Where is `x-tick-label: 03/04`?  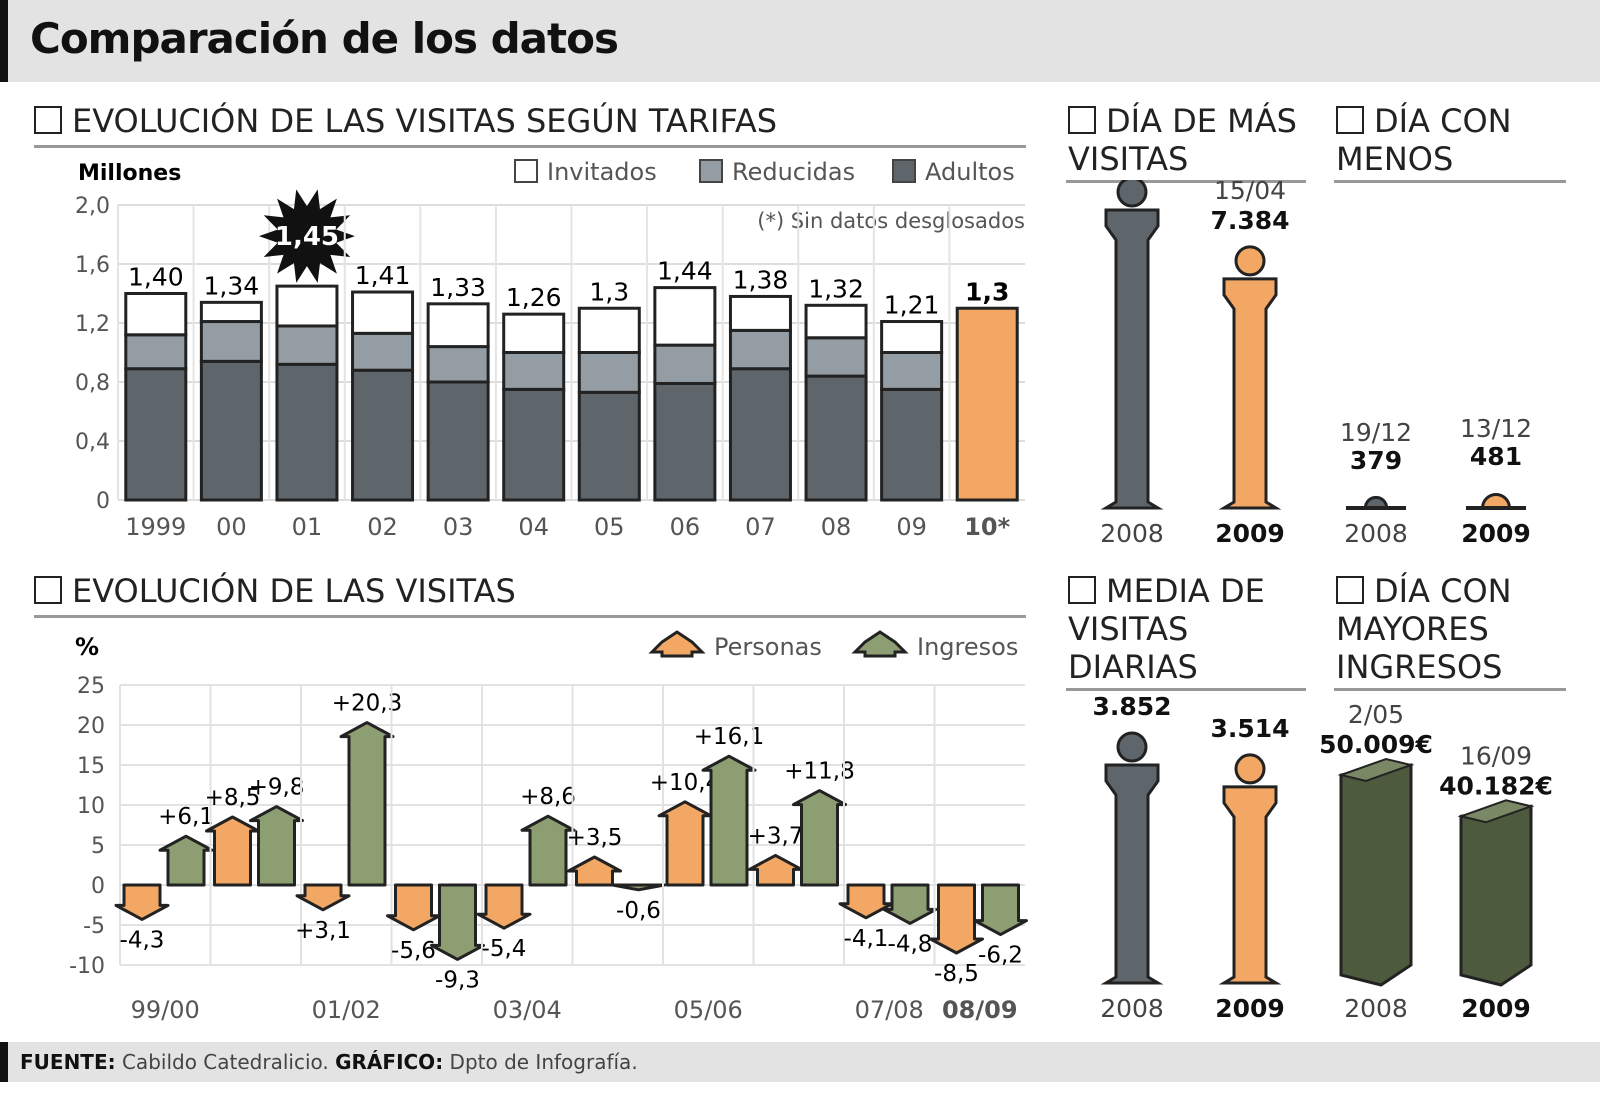
x-tick-label: 03/04 is located at coordinates (527, 1010).